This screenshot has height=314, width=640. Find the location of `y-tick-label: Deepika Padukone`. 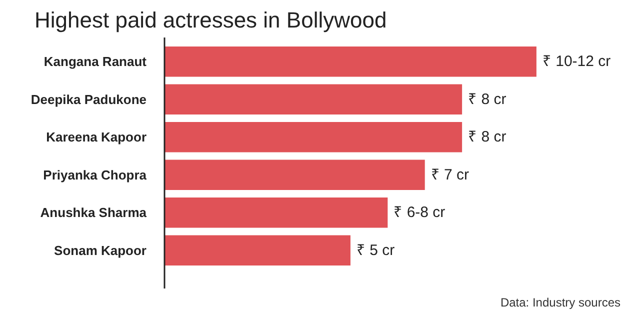

y-tick-label: Deepika Padukone is located at coordinates (88, 99).